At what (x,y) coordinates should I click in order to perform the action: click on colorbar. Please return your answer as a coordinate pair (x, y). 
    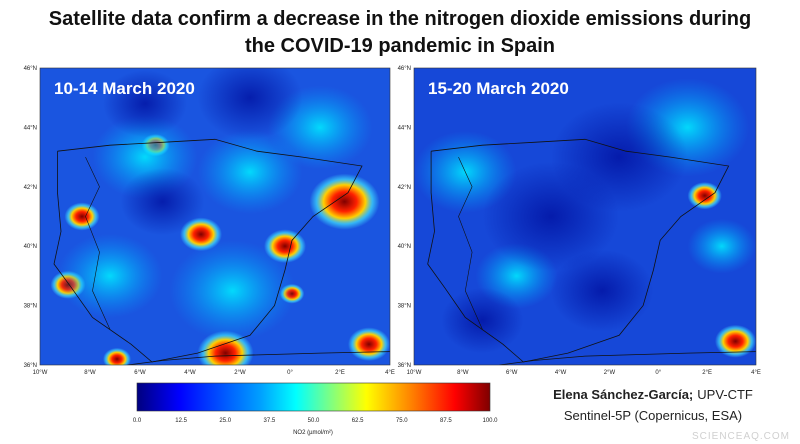
    Looking at the image, I should click on (313, 397).